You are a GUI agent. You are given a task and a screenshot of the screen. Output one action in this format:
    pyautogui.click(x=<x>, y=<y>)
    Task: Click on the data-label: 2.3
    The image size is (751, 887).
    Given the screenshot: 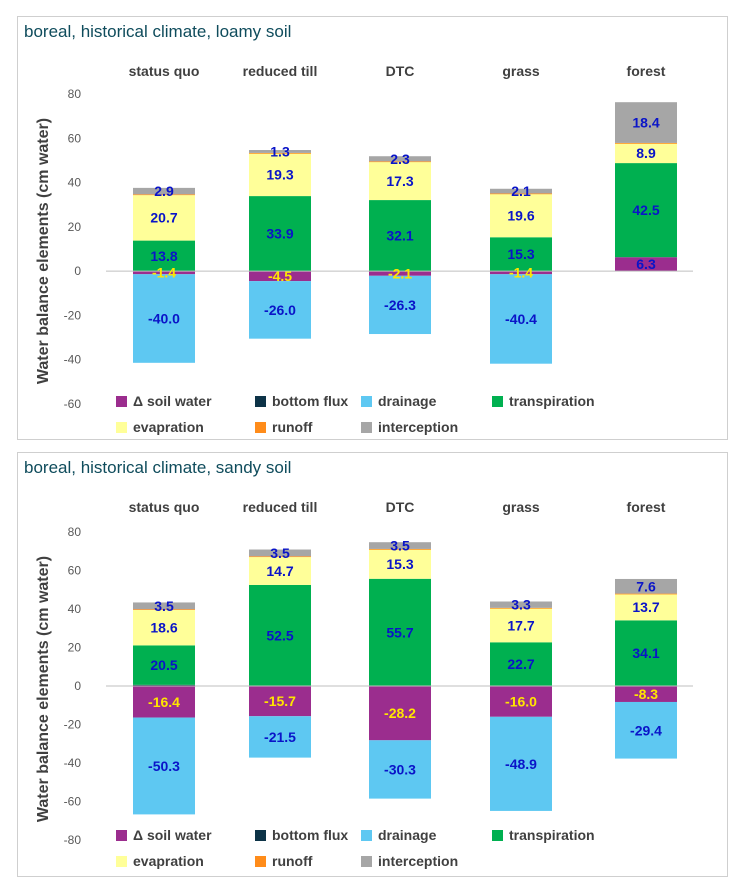 What is the action you would take?
    pyautogui.click(x=400, y=159)
    